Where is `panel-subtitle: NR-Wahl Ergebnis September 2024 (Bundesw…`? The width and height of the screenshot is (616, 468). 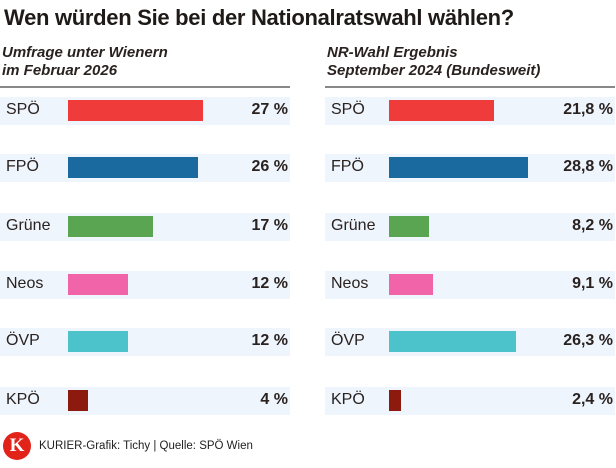 panel-subtitle: NR-Wahl Ergebnis September 2024 (Bundesw… is located at coordinates (470, 66).